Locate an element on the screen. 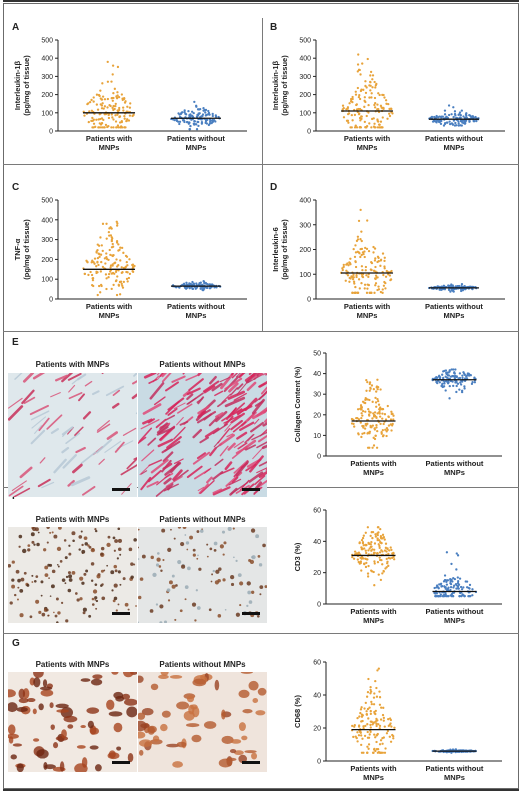 This screenshot has height=795, width=524. scale-bar is located at coordinates (121, 489).